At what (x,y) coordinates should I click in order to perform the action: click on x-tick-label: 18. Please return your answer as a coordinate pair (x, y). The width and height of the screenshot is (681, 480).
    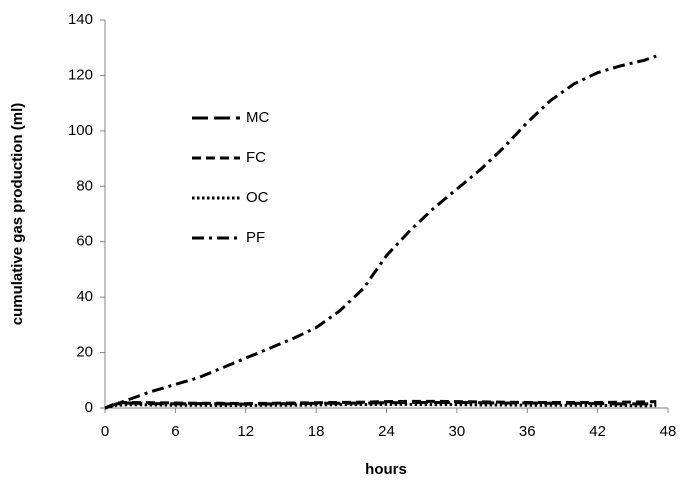
    Looking at the image, I should click on (316, 431).